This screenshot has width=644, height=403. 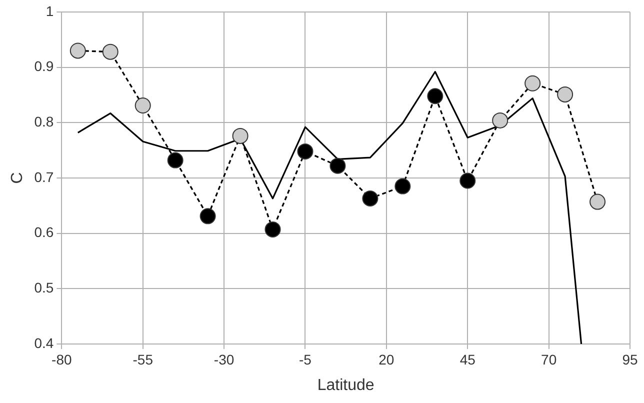 What do you see at coordinates (549, 359) in the screenshot?
I see `x-tick-label: 70` at bounding box center [549, 359].